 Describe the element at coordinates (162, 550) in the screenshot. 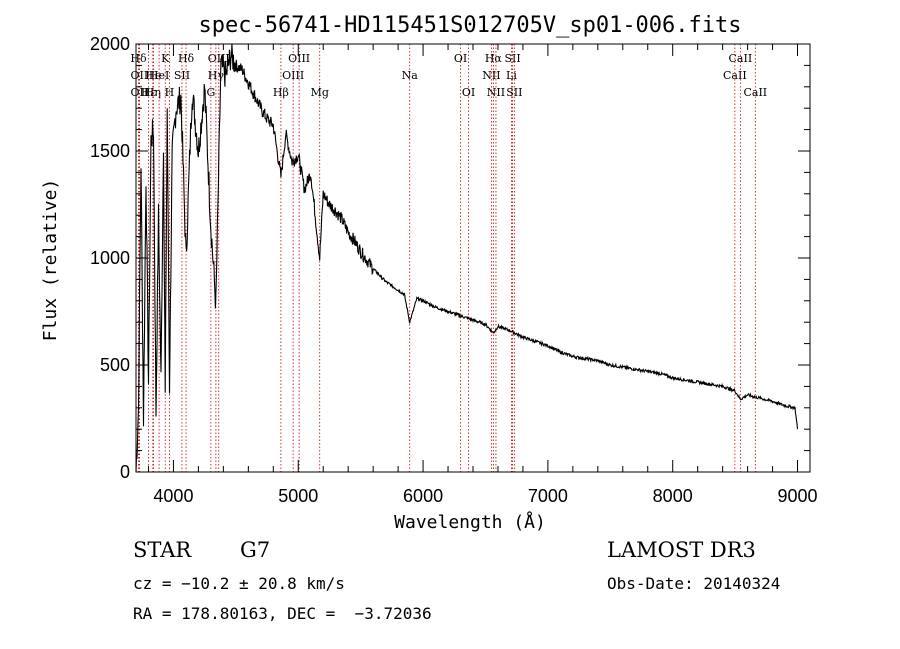

I see `object-type: STAR` at that location.